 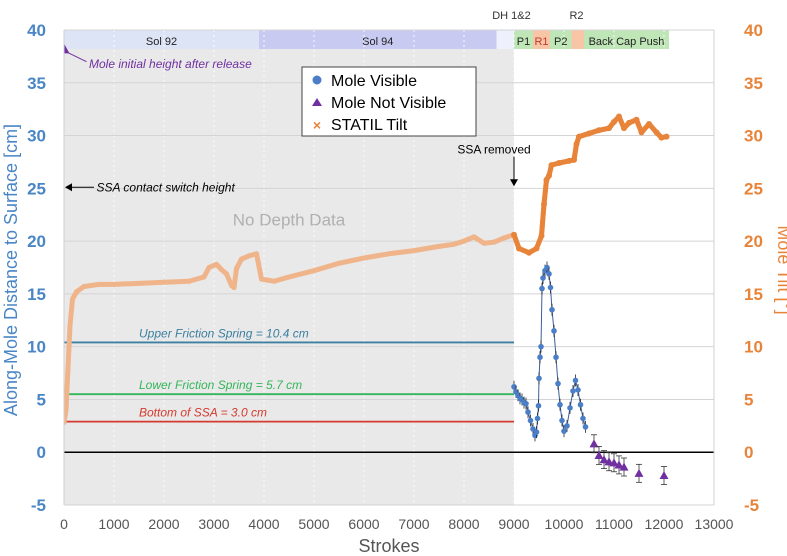 I want to click on x-tick-label-11: 11000, so click(x=614, y=524).